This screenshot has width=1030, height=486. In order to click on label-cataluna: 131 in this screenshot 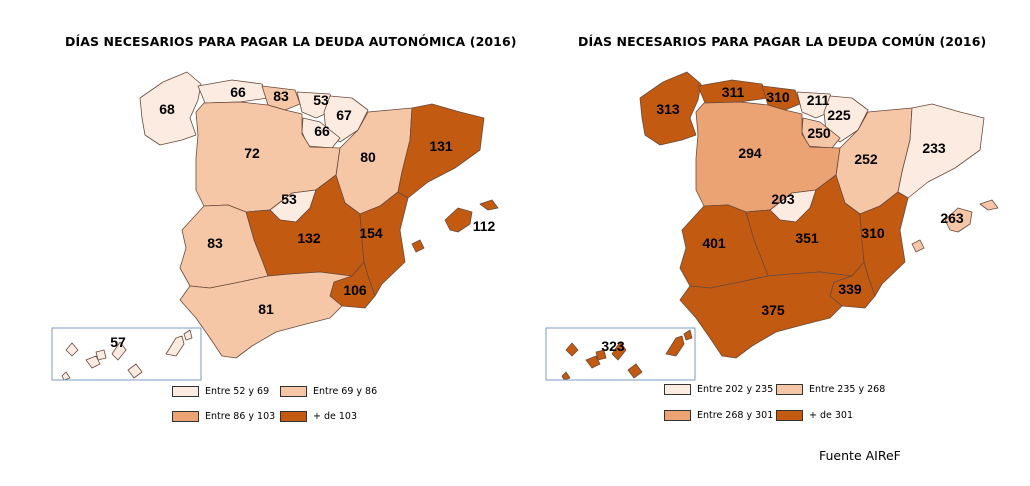, I will do `click(441, 146)`.